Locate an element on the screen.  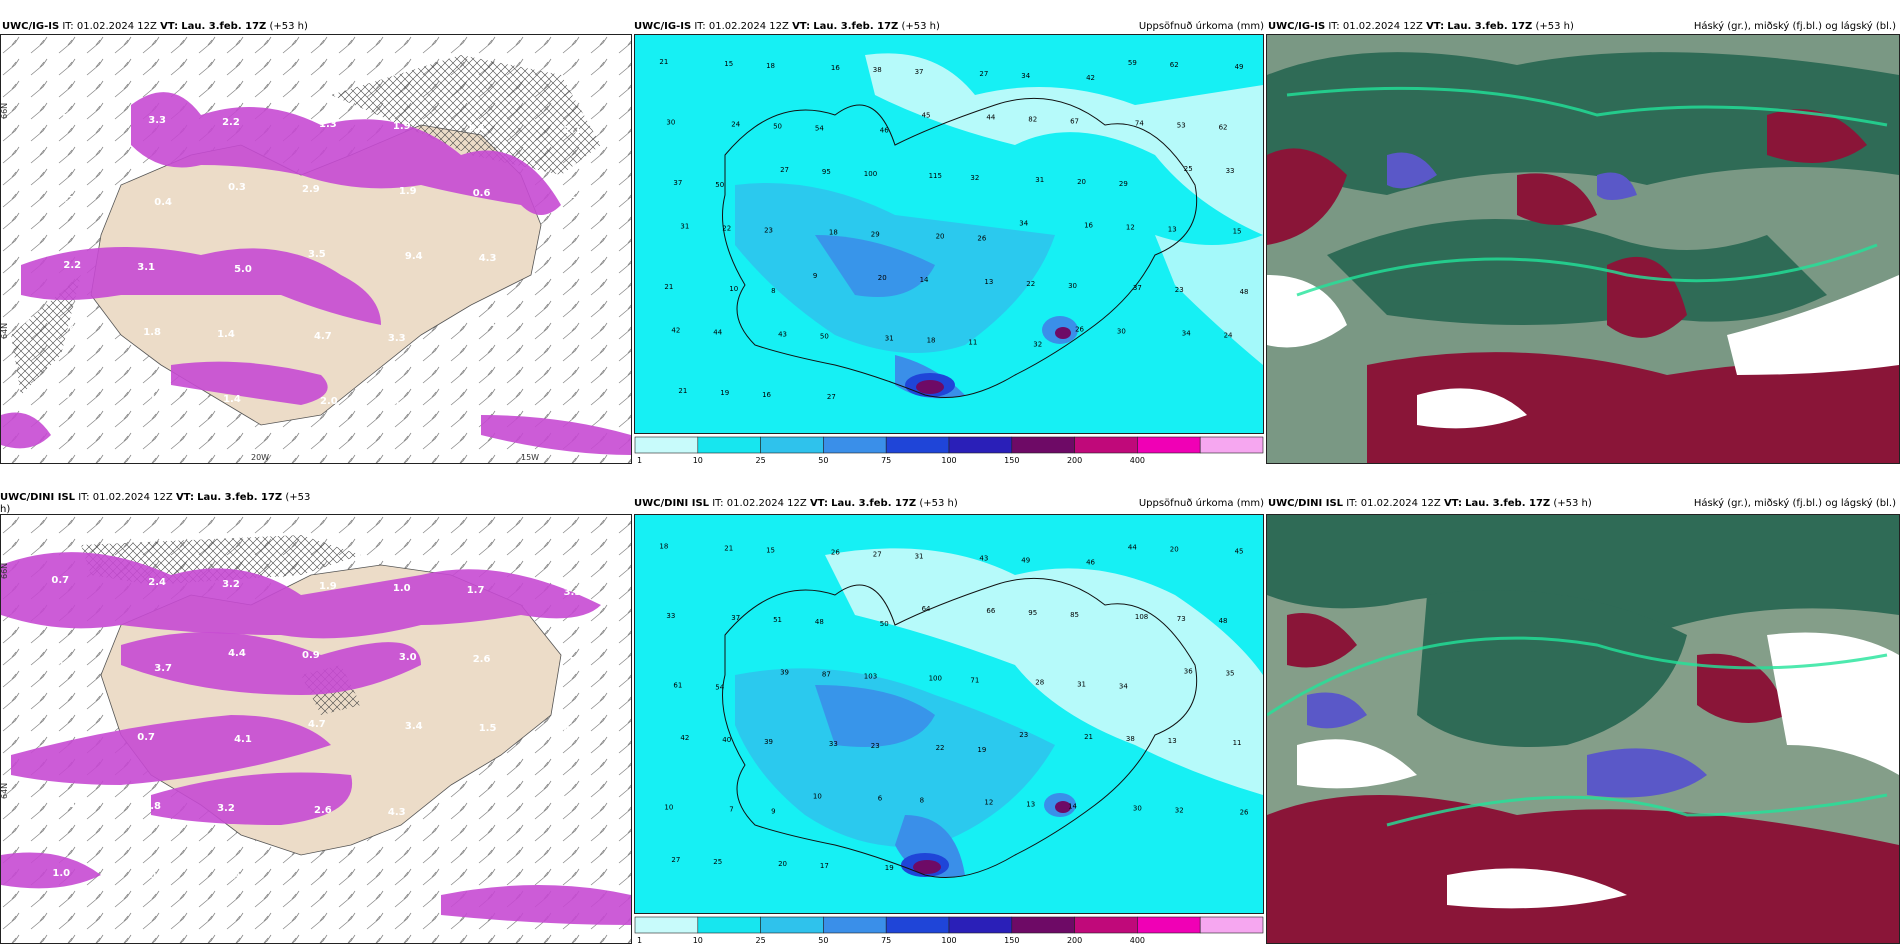
map-value-label: 4.1 is located at coordinates (243, 739).